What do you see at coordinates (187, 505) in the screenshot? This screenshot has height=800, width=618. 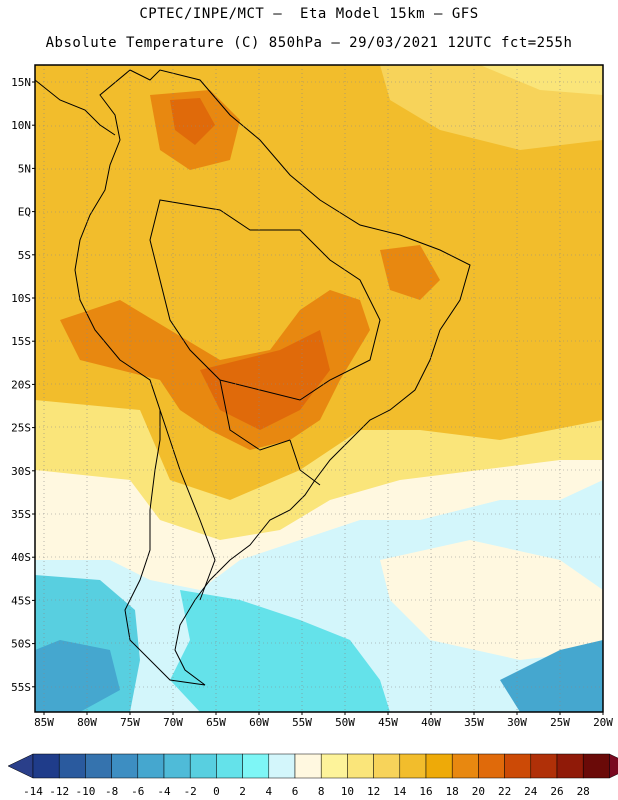 I see `argentina-chile-border` at bounding box center [187, 505].